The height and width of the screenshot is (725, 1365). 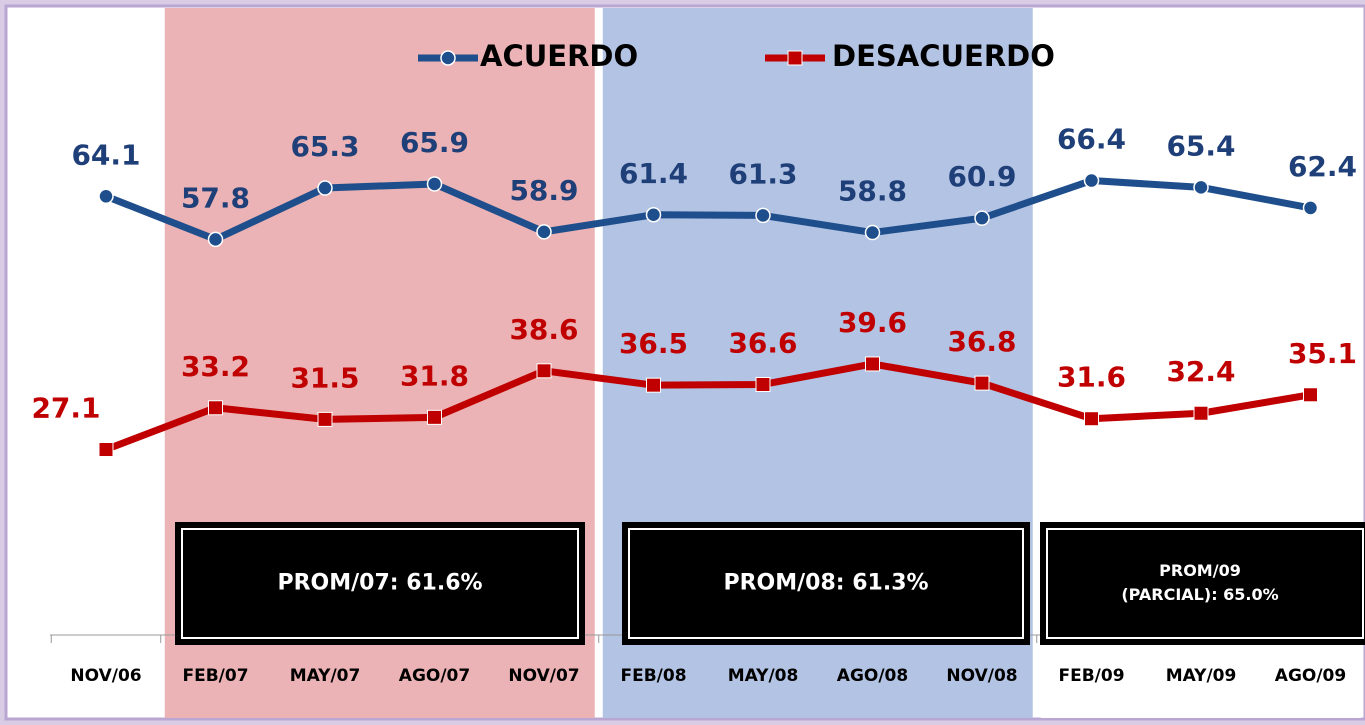 I want to click on data-label: 66.4, so click(x=1091, y=139).